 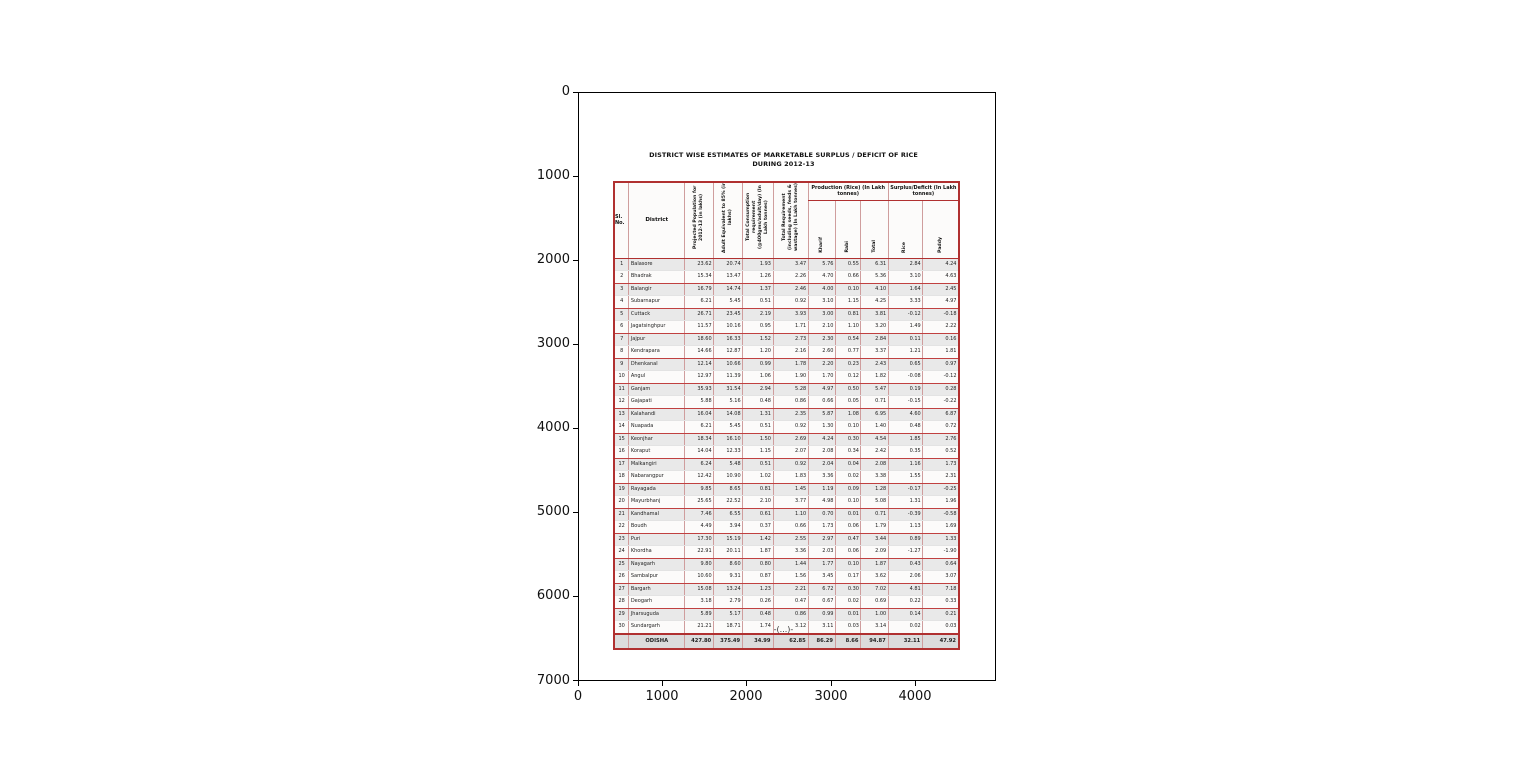 What do you see at coordinates (656, 289) in the screenshot?
I see `cell-district: Balangir` at bounding box center [656, 289].